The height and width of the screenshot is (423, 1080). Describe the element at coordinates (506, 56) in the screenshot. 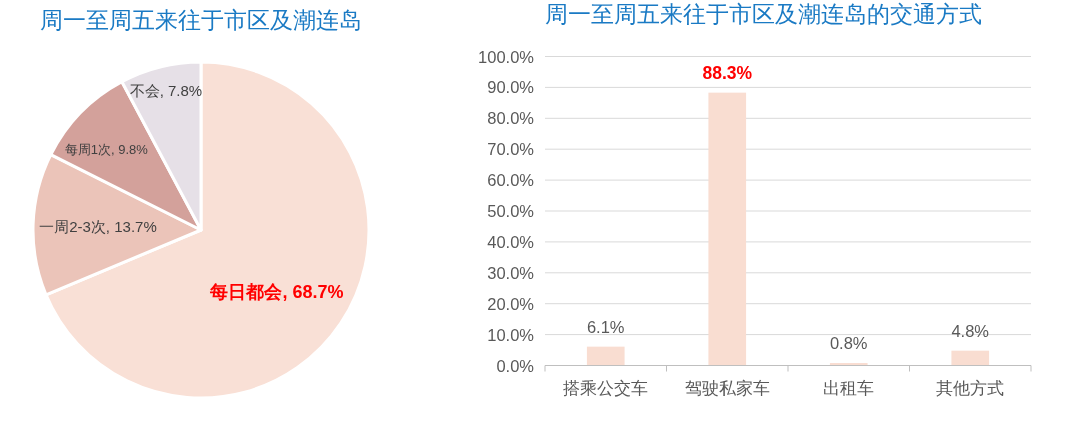

I see `y-tick-label: 100.0%` at that location.